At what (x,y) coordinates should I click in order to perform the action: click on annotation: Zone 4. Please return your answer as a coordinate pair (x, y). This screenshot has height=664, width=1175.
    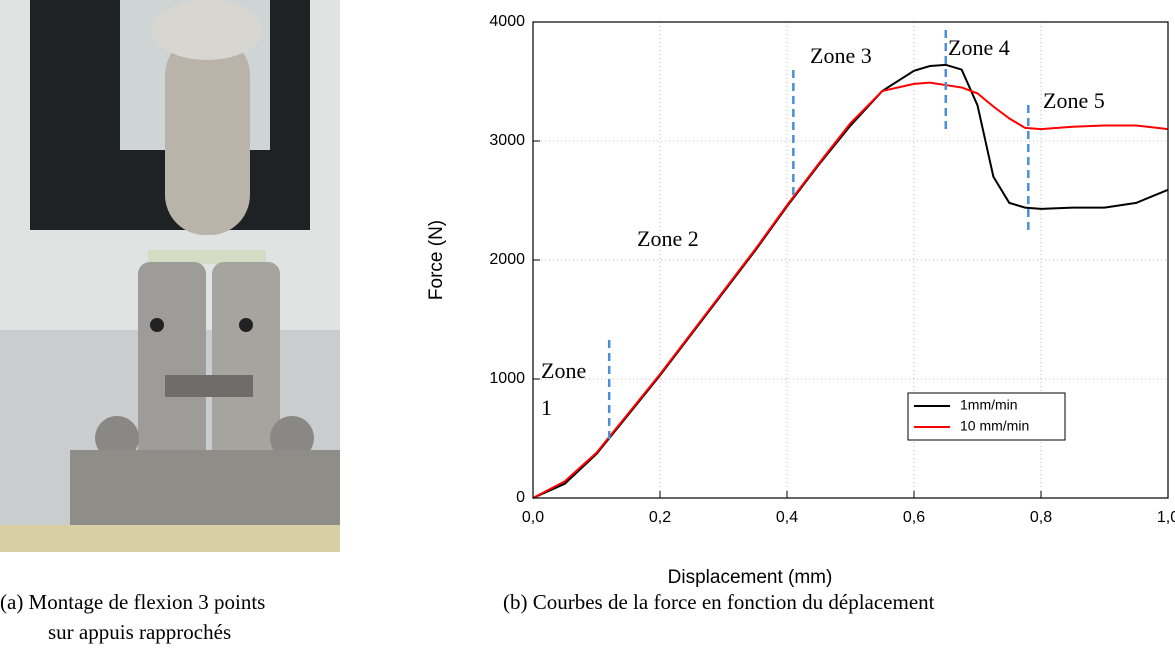
    Looking at the image, I should click on (979, 47).